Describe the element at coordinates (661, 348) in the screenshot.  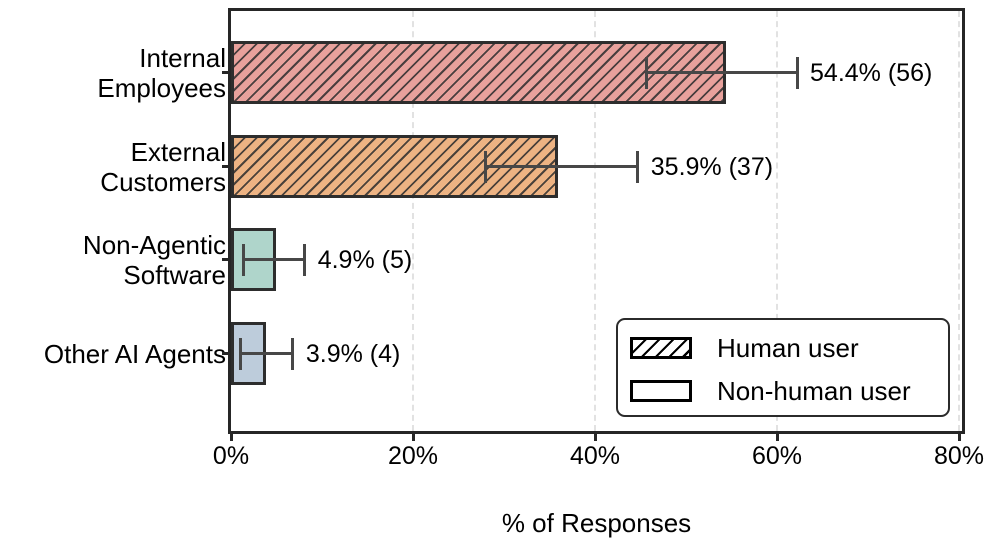
I see `hatched-swatch-icon` at that location.